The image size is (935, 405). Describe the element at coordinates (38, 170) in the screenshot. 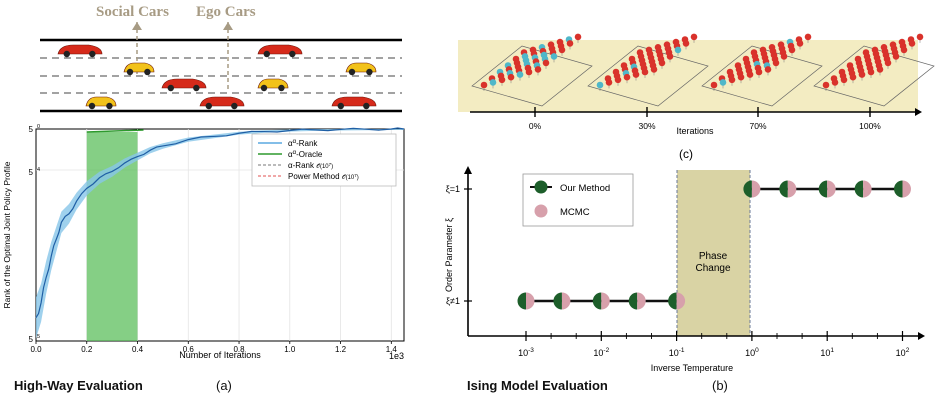

I see `y-tick-exp-mid: 4` at that location.